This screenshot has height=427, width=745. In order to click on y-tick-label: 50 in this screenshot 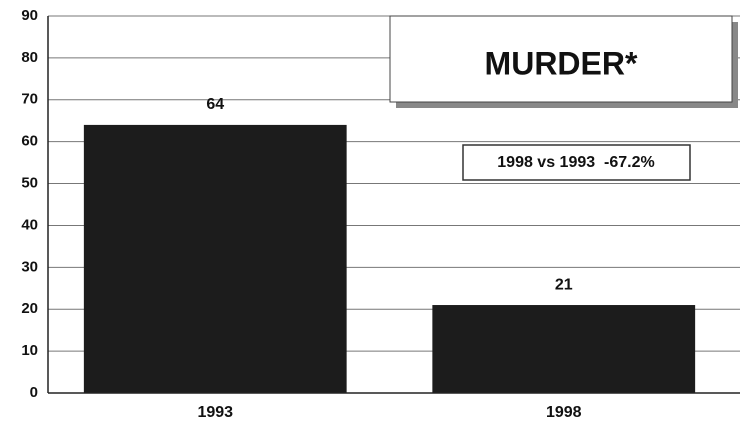, I will do `click(29, 183)`.